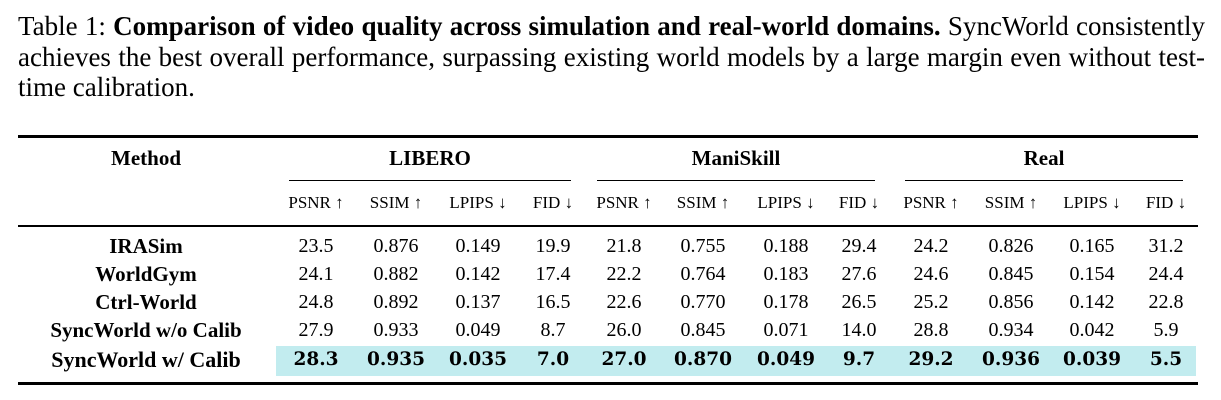 The width and height of the screenshot is (1221, 400). Describe the element at coordinates (1092, 274) in the screenshot. I see `table-cell: 0.154` at that location.